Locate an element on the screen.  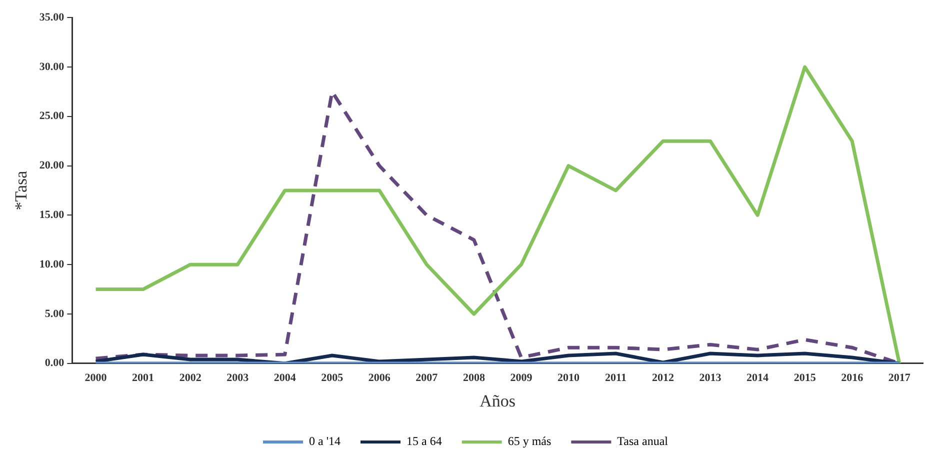
x-tick-label: 2004 is located at coordinates (285, 378).